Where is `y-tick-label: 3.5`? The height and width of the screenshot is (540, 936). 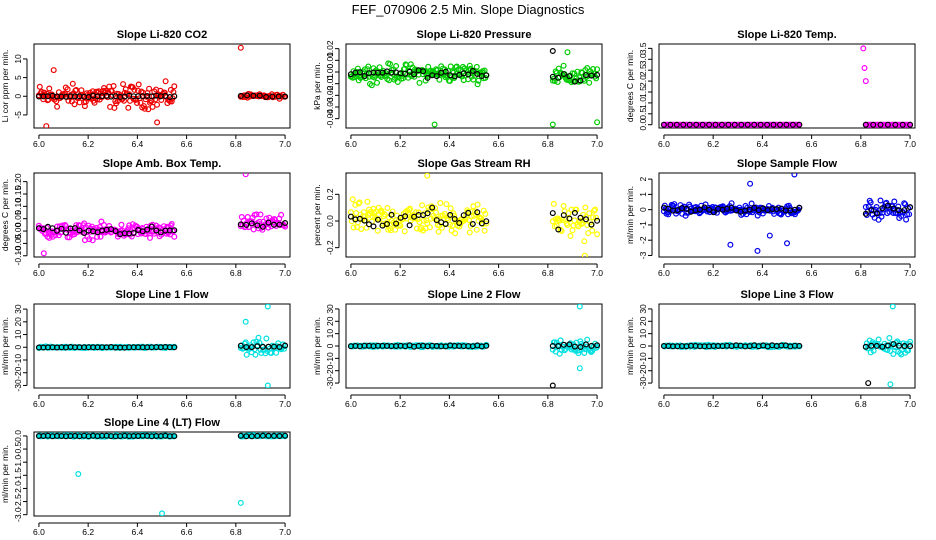 y-tick-label: 3.5 is located at coordinates (643, 48).